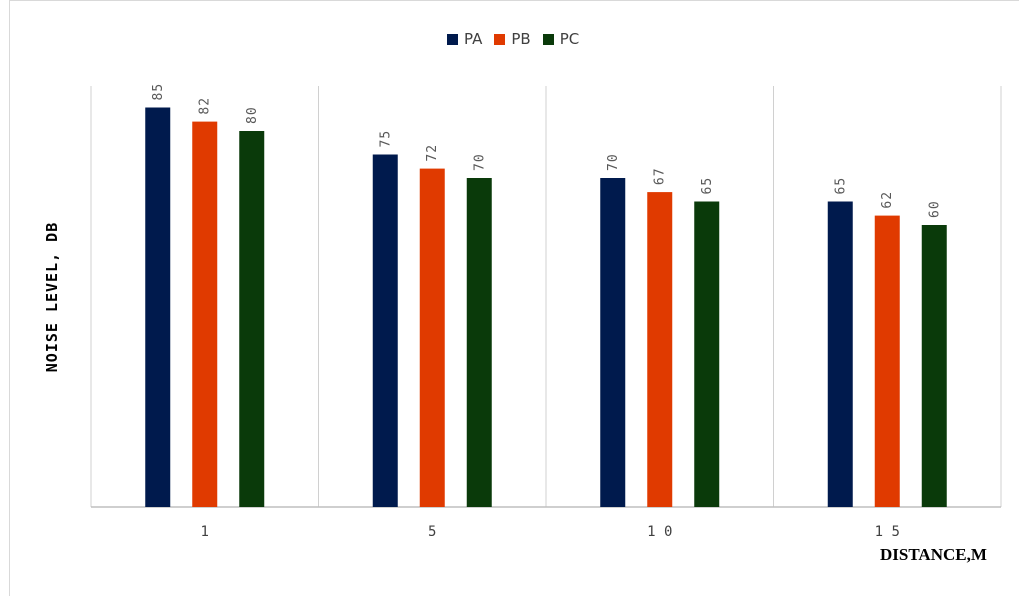  I want to click on x-axis-title: DISTANCE,M, so click(933, 554).